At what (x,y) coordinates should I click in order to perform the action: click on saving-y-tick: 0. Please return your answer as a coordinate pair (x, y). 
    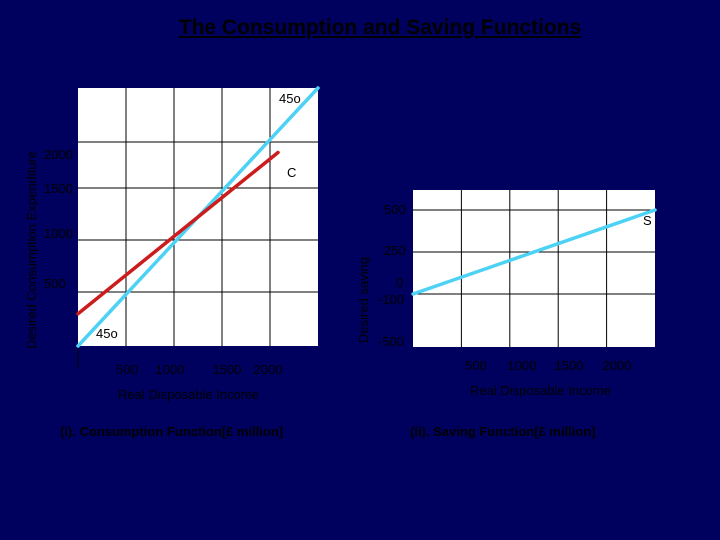
    Looking at the image, I should click on (400, 282).